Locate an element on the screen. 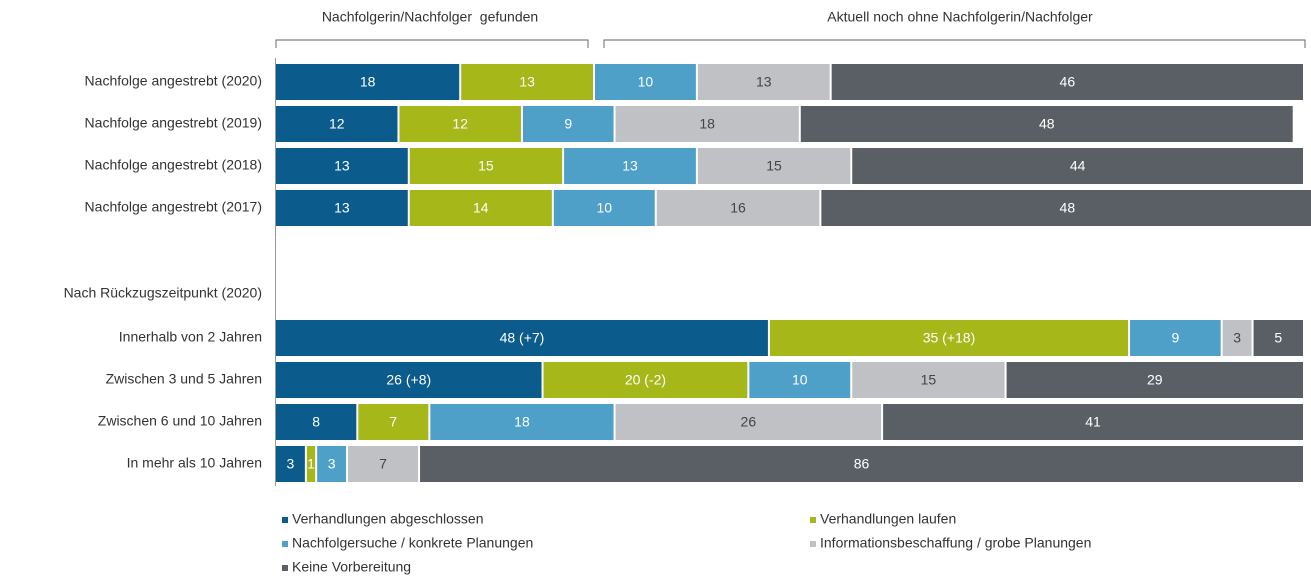  legend-label: Nachfolgersuche / konkrete Planungen is located at coordinates (412, 543).